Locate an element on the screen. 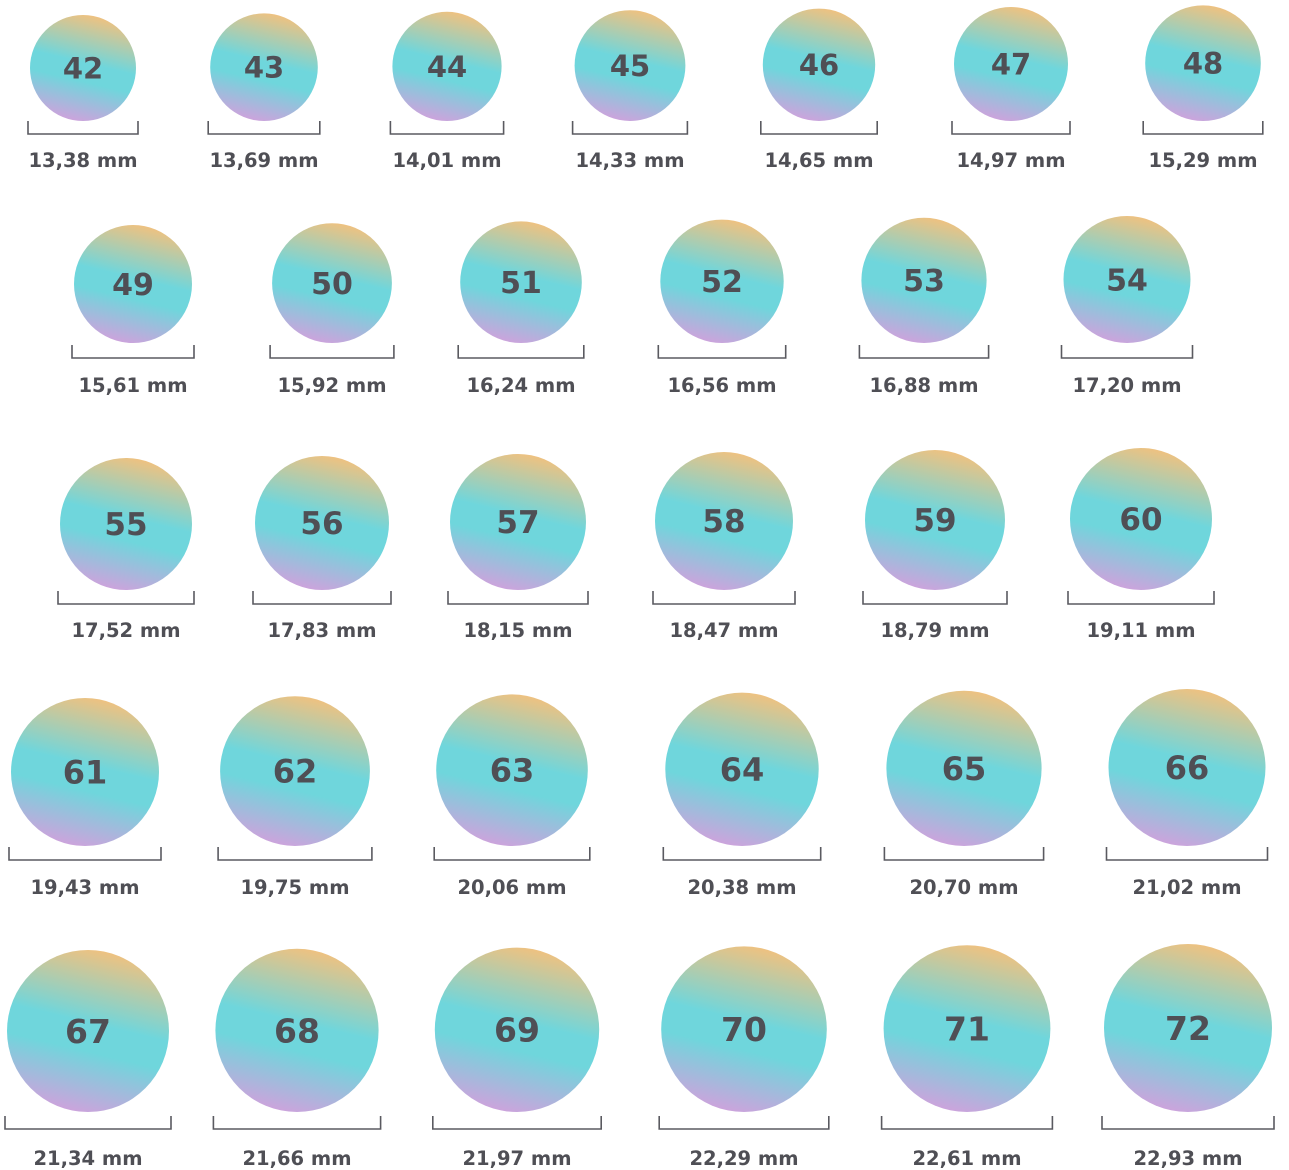  ring-size-item: 44 14,01 mm is located at coordinates (447, 91).